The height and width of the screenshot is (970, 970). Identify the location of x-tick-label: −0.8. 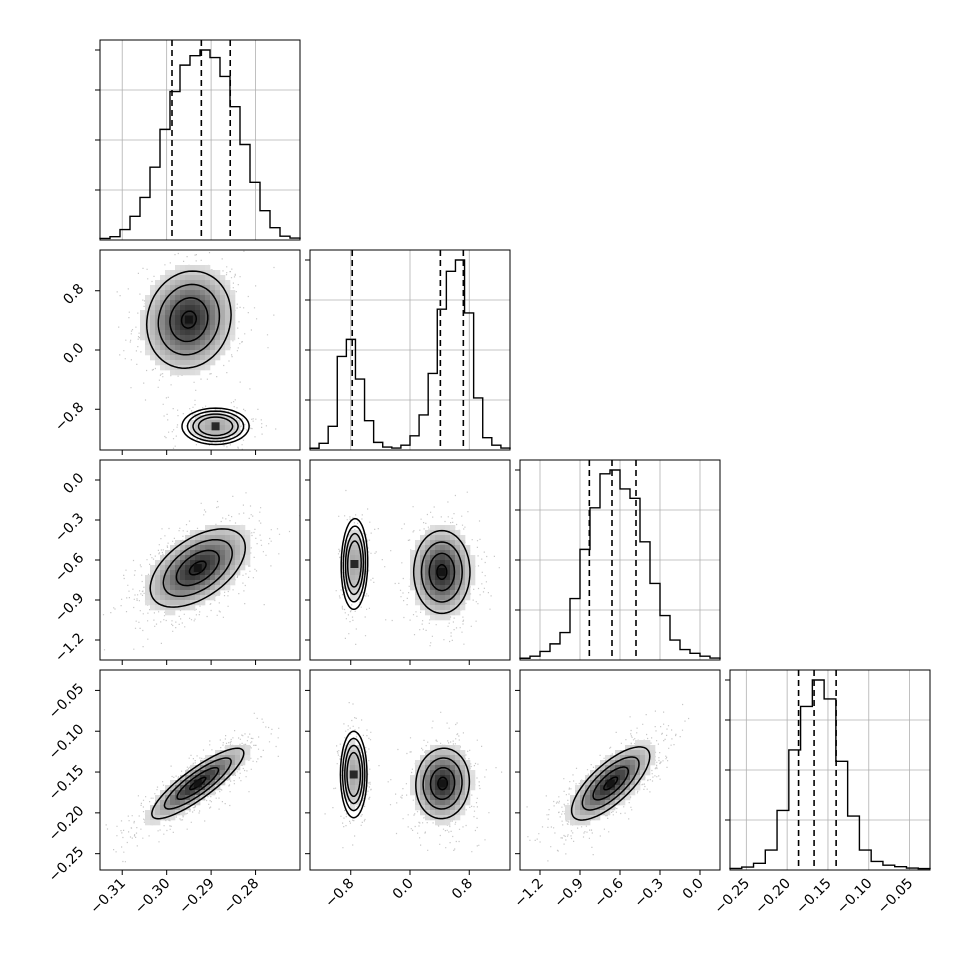
(339, 893).